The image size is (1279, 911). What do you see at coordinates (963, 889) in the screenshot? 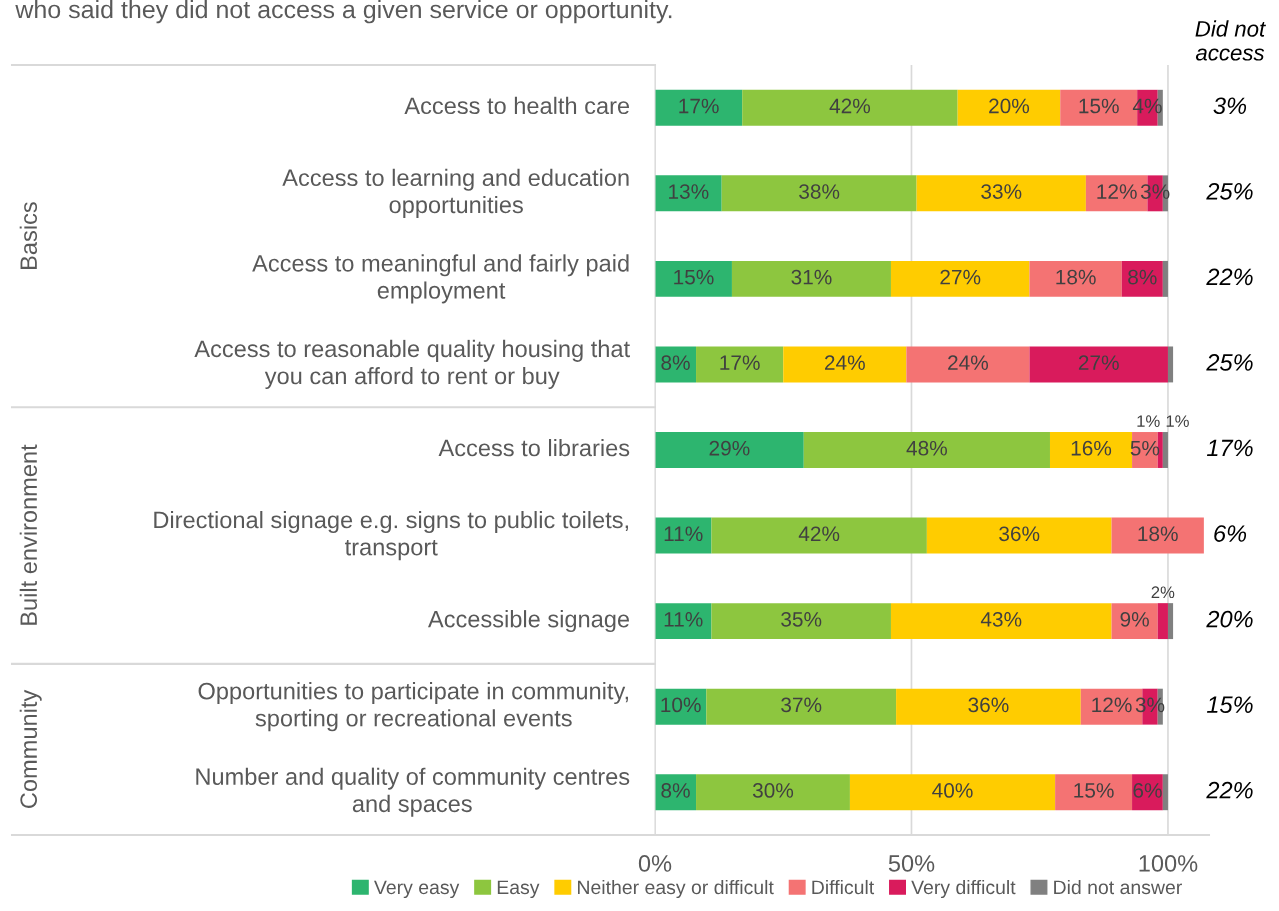
I see `legend-label: Very difficult` at bounding box center [963, 889].